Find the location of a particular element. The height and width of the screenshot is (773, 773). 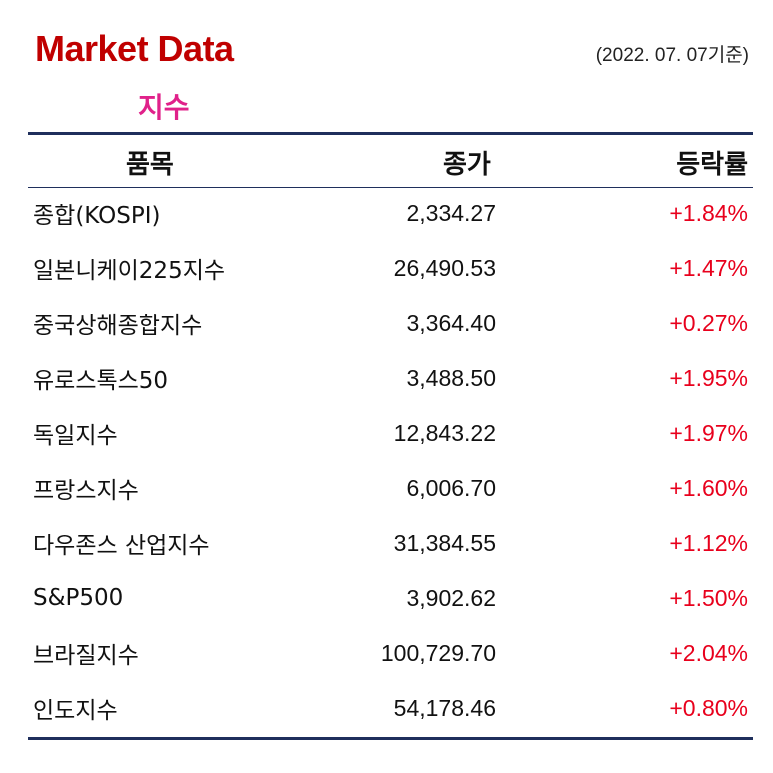

index-name: 중국상해종합지수 is located at coordinates (118, 326).